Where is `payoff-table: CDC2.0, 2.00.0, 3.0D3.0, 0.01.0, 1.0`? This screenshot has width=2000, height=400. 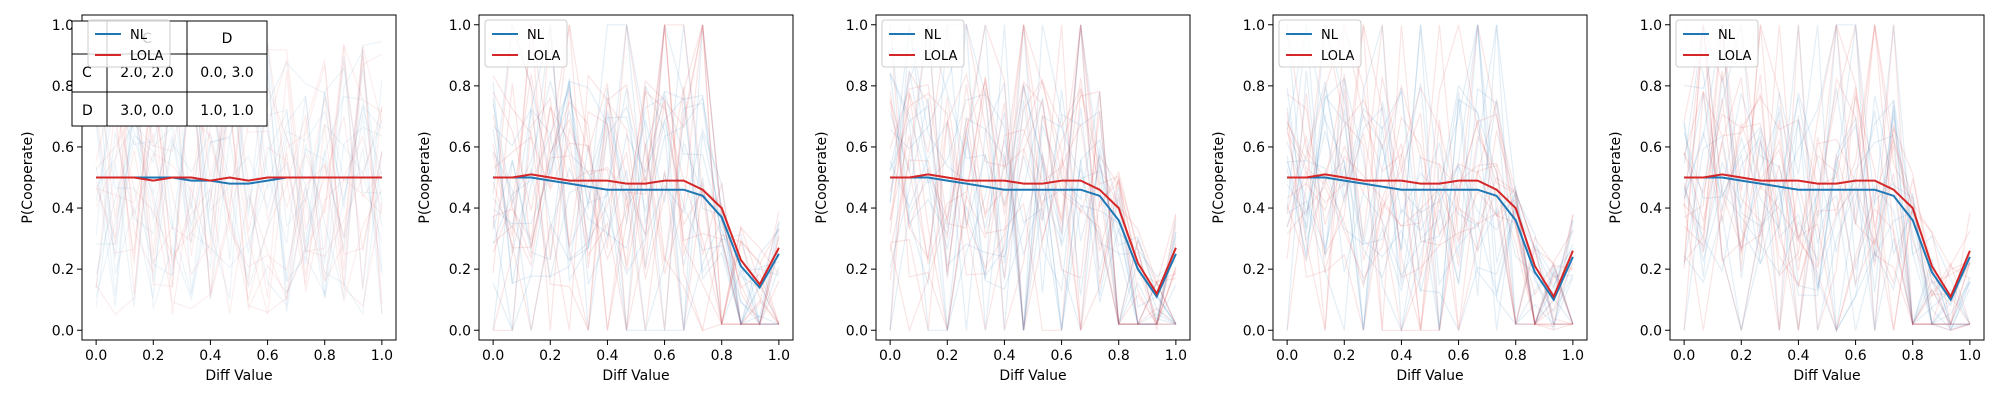 payoff-table: CDC2.0, 2.00.0, 3.0D3.0, 0.01.0, 1.0 is located at coordinates (169, 73).